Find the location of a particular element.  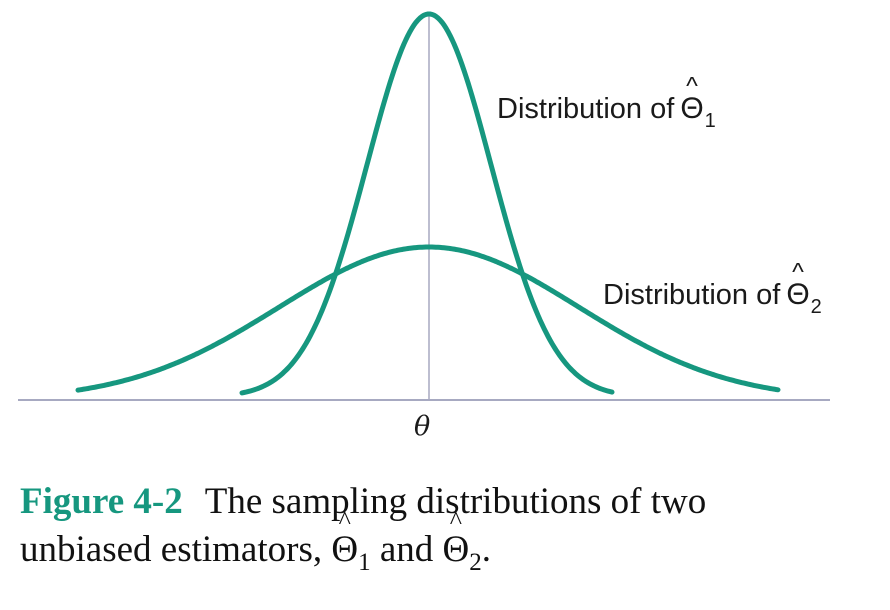

caption-estimator-1: ^ Θ is located at coordinates (345, 541).